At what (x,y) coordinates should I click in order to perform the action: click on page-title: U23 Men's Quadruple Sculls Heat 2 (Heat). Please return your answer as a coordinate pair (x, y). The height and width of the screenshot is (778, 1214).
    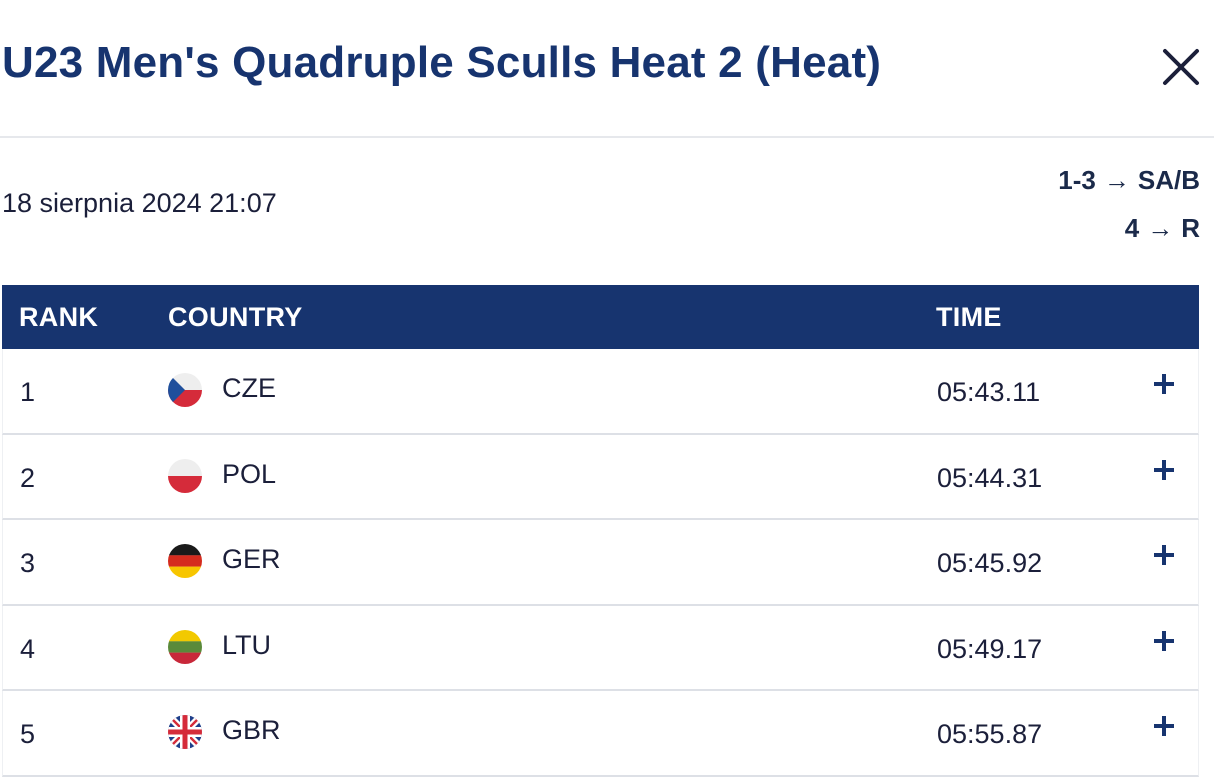
    Looking at the image, I should click on (442, 62).